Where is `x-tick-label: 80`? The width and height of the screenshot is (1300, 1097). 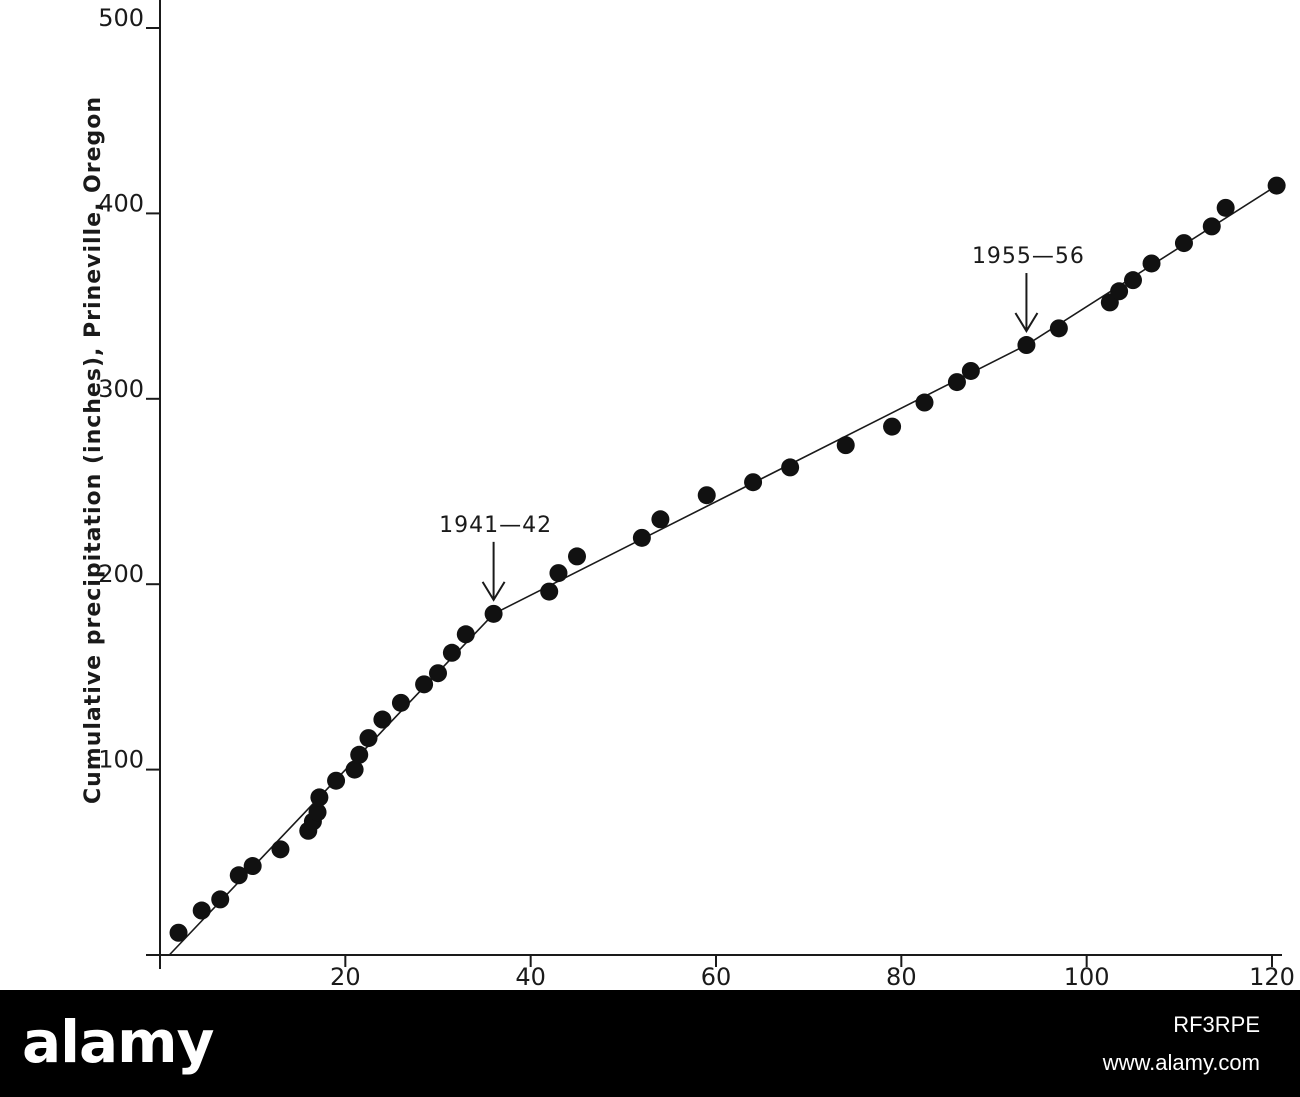
x-tick-label: 80 is located at coordinates (901, 976).